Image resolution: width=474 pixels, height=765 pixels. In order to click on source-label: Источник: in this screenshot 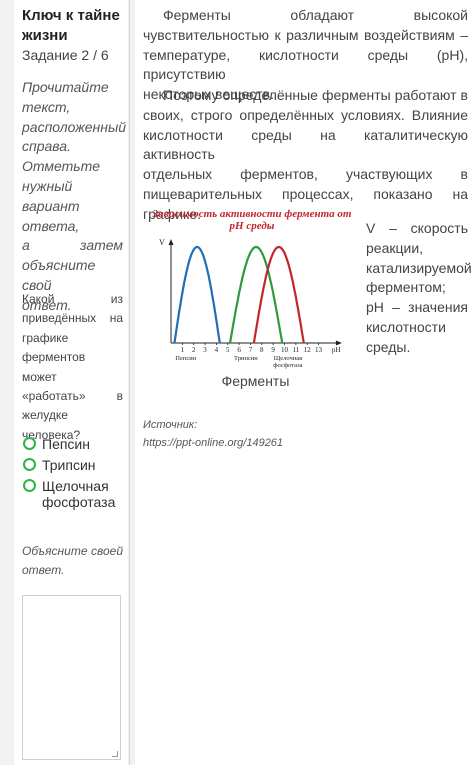, I will do `click(170, 425)`.